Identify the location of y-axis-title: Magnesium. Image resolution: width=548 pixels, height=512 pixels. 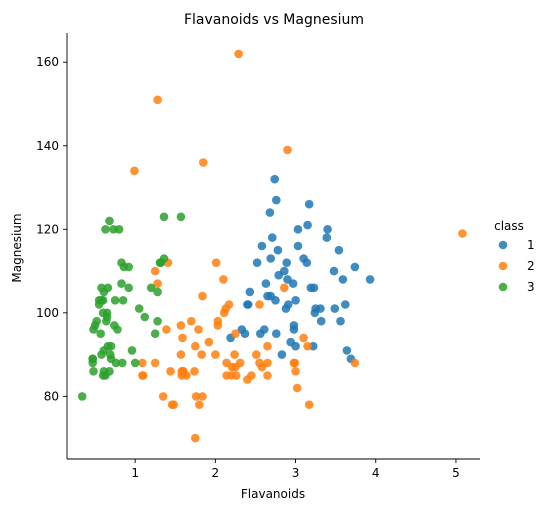
(17, 247).